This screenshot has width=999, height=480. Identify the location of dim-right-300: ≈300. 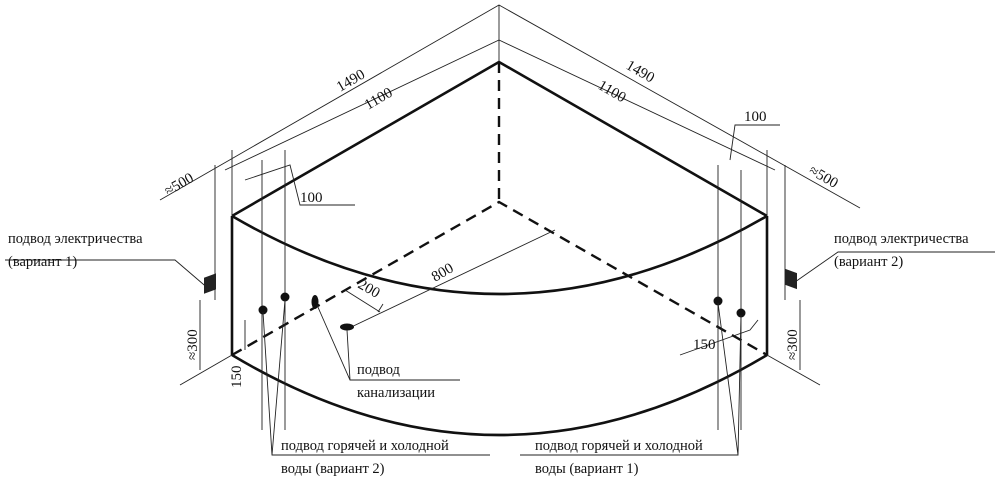
(793, 344).